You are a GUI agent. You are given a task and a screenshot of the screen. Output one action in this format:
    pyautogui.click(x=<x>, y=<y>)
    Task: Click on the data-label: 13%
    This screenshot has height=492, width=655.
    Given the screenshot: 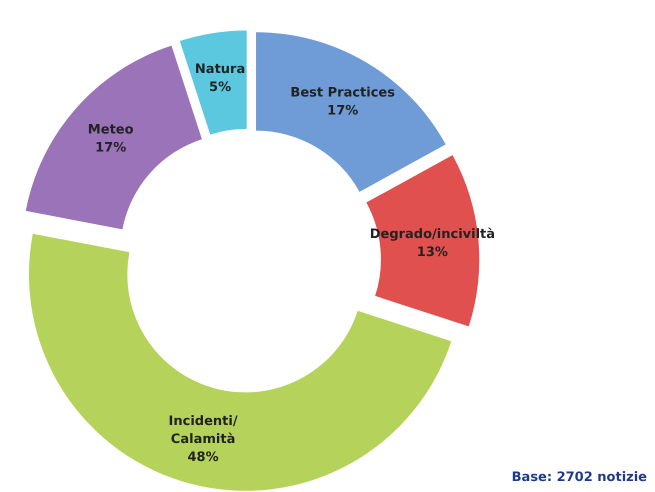 What is the action you would take?
    pyautogui.click(x=432, y=252)
    